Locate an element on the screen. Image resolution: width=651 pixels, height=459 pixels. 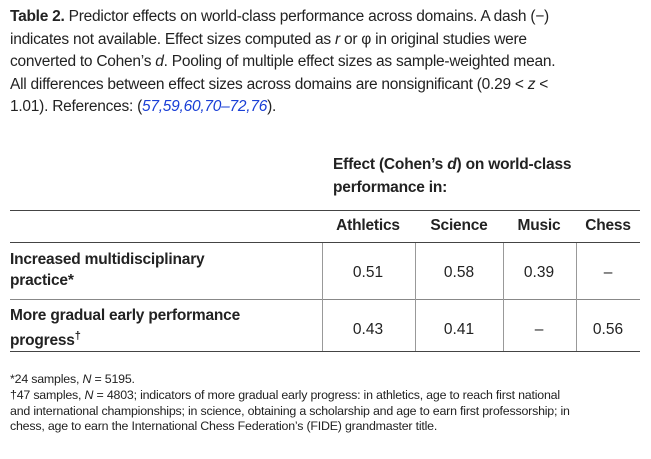
caption-text: < is located at coordinates (542, 84).